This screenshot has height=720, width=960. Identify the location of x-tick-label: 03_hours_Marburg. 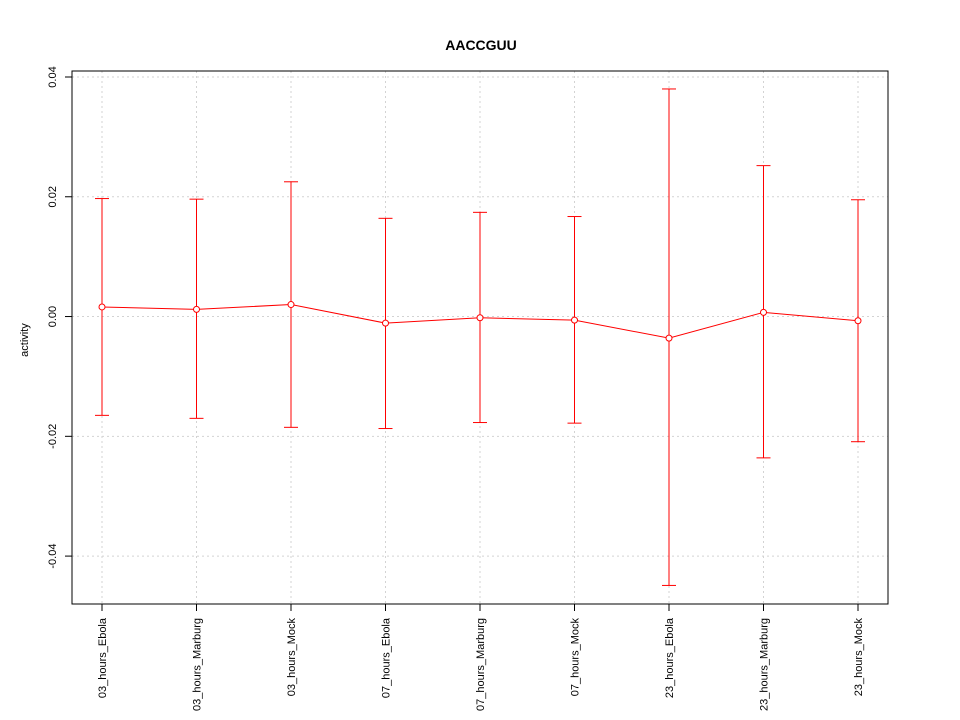
(198, 664).